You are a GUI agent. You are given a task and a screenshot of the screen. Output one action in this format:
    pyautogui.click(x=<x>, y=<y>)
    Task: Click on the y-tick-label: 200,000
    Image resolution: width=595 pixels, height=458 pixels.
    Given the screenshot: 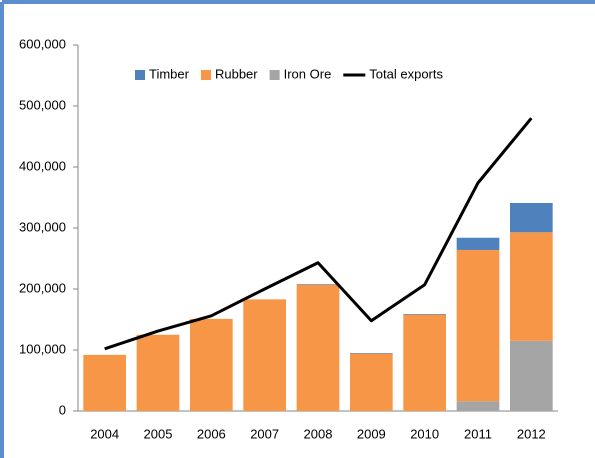 What is the action you would take?
    pyautogui.click(x=42, y=287)
    